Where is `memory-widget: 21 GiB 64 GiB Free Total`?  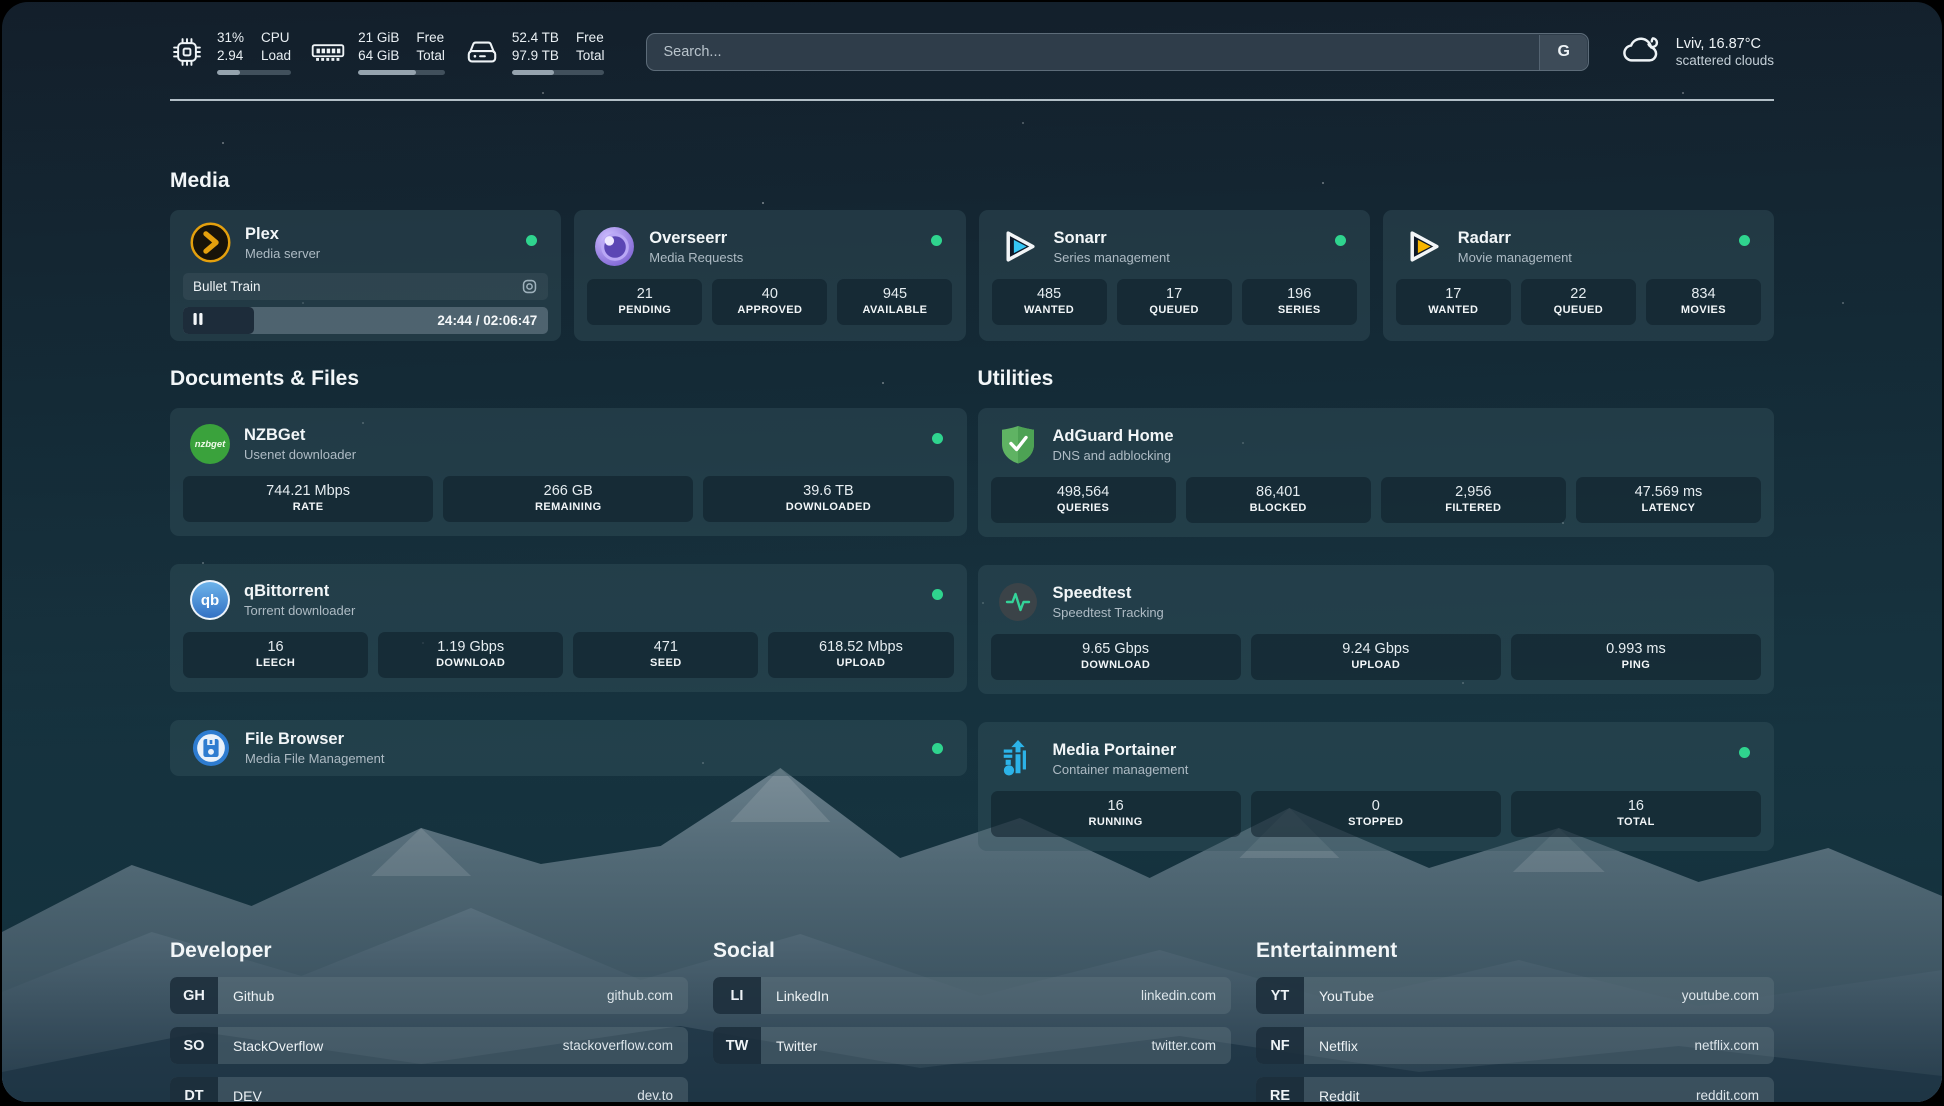
memory-widget: 21 GiB 64 GiB Free Total is located at coordinates (378, 52).